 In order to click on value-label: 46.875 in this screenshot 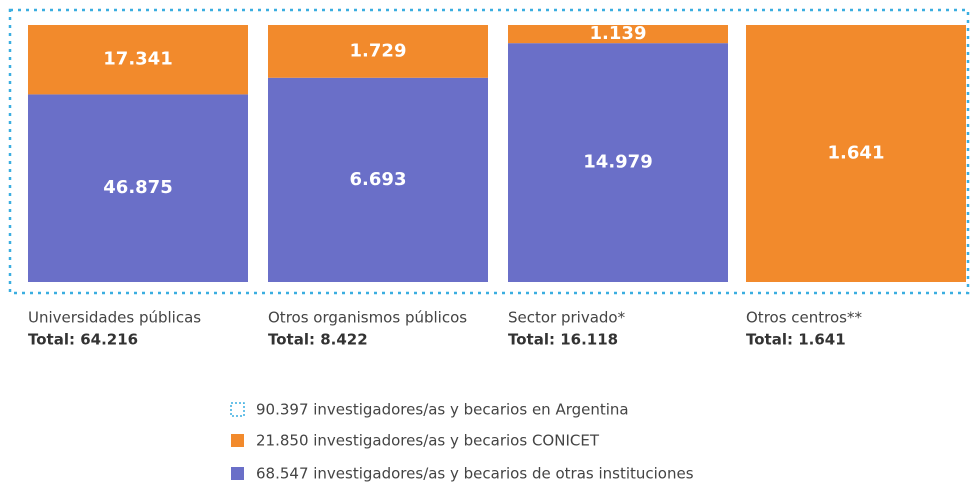, I will do `click(137, 187)`.